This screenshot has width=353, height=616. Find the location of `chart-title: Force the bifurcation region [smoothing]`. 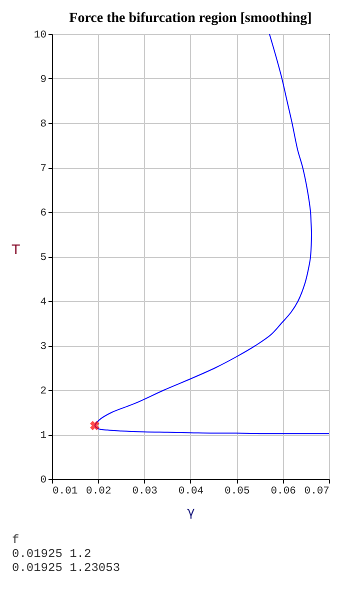

chart-title: Force the bifurcation region [smoothing] is located at coordinates (190, 18).